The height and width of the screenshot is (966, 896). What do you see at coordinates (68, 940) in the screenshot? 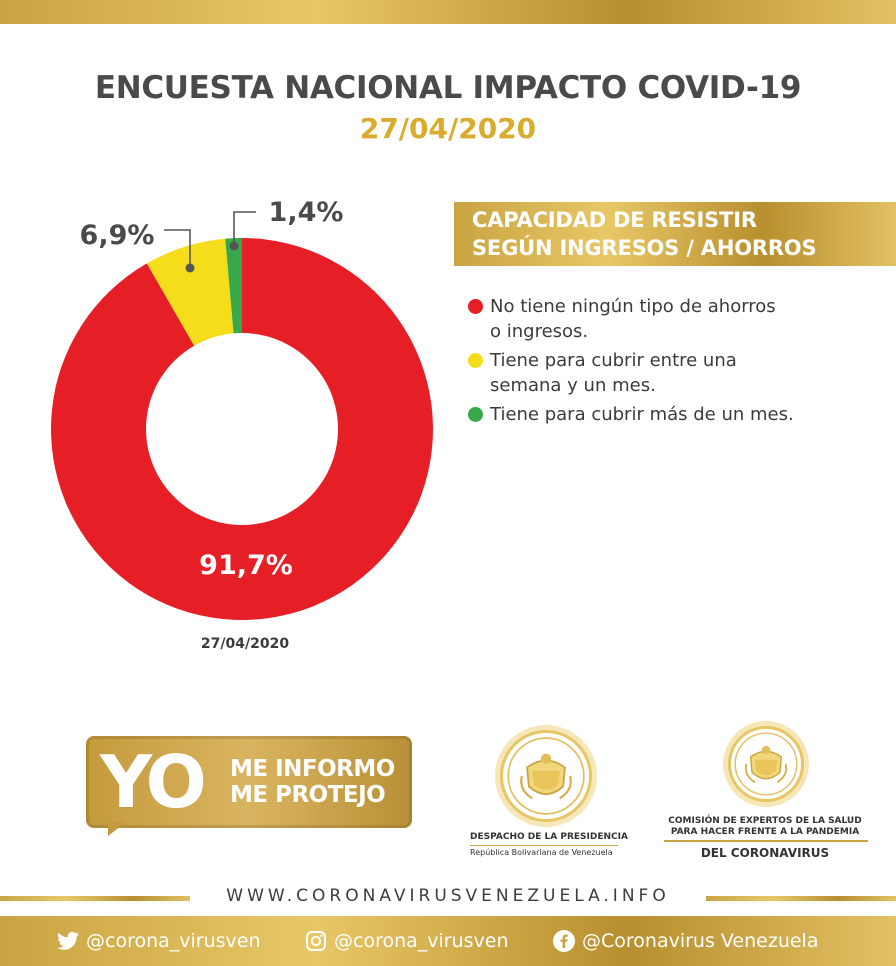
I see `twitter-icon` at bounding box center [68, 940].